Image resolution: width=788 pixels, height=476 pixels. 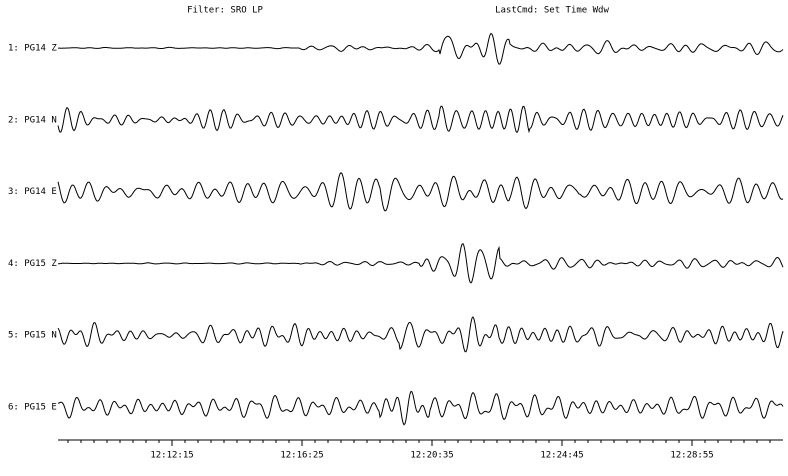 I want to click on trace-label: 2: PG14 N, so click(x=32, y=120).